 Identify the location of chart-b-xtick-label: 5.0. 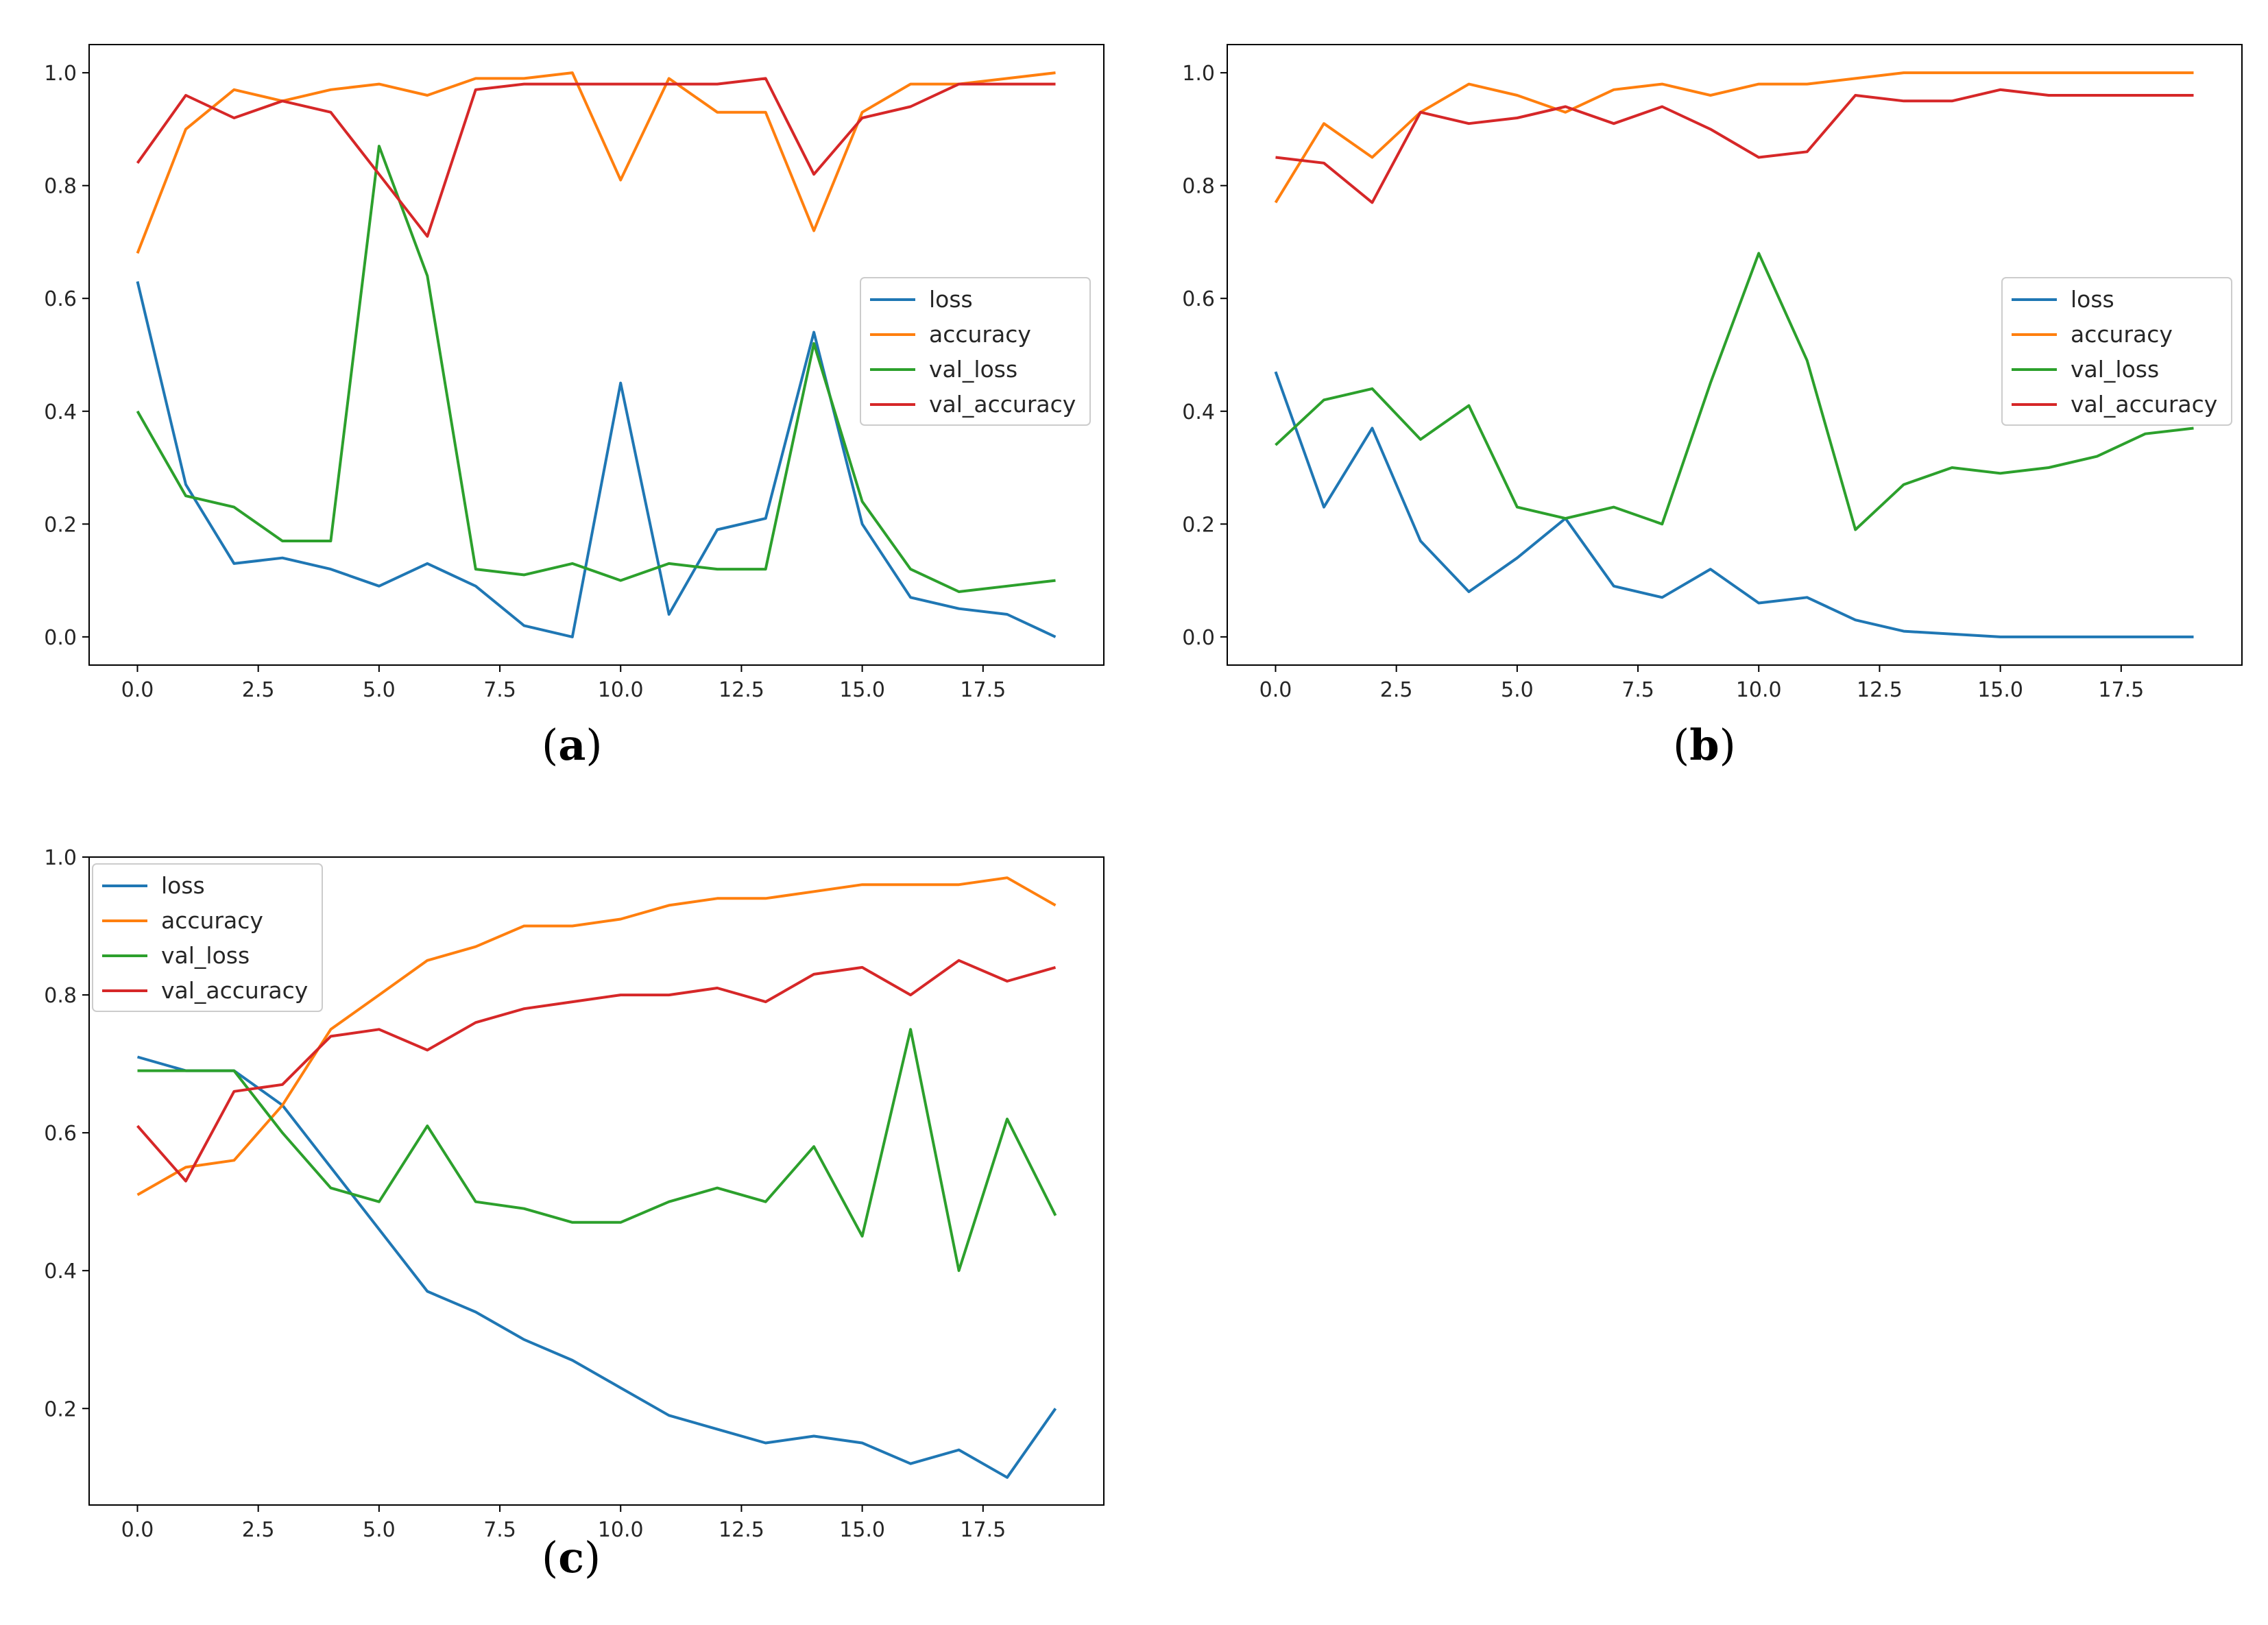
(1517, 690).